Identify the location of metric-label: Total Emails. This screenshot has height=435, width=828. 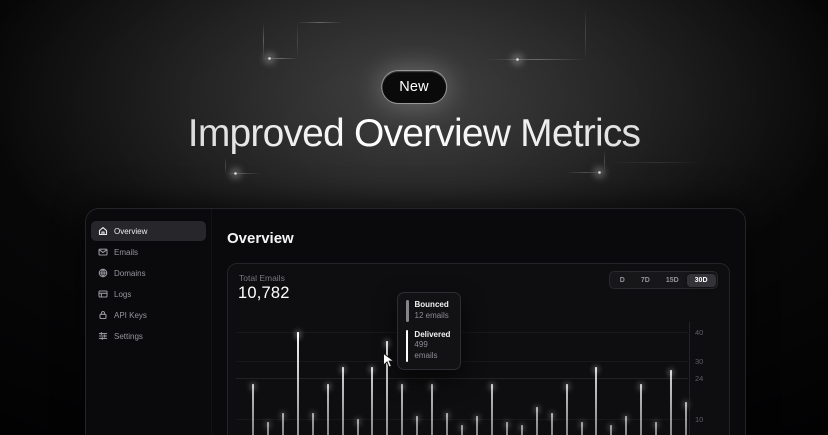
(262, 278).